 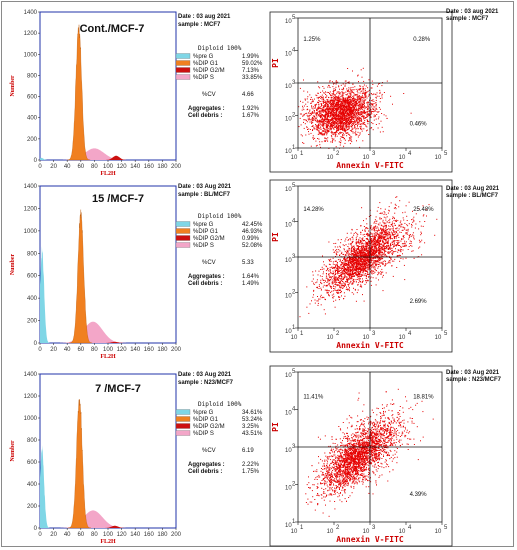 I want to click on x-tick-label: 120, so click(x=122, y=167).